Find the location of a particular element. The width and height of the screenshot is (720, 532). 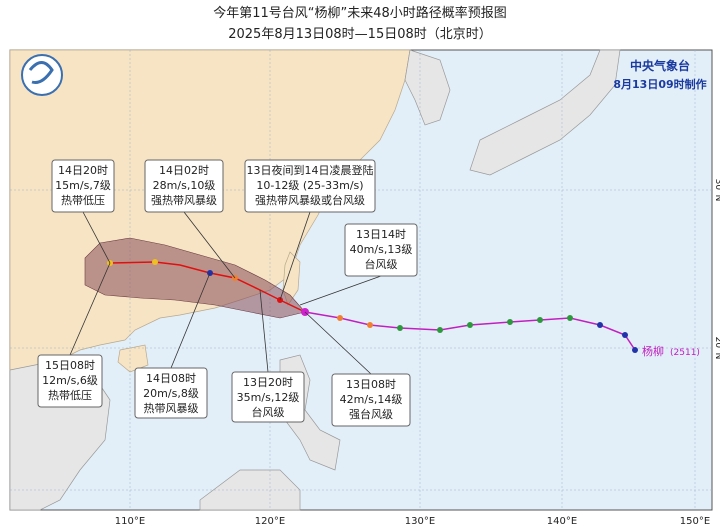

lon-label: 150°E is located at coordinates (695, 521).